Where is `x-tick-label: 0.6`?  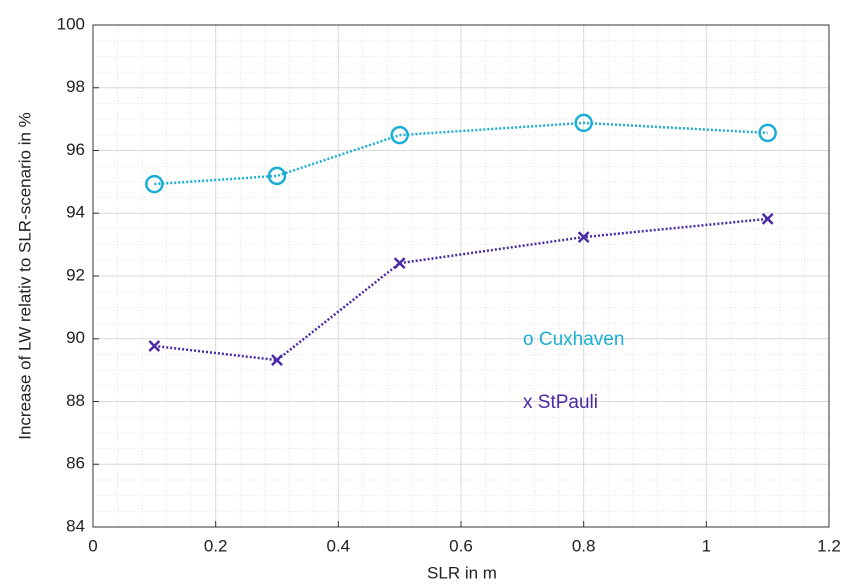 x-tick-label: 0.6 is located at coordinates (461, 545).